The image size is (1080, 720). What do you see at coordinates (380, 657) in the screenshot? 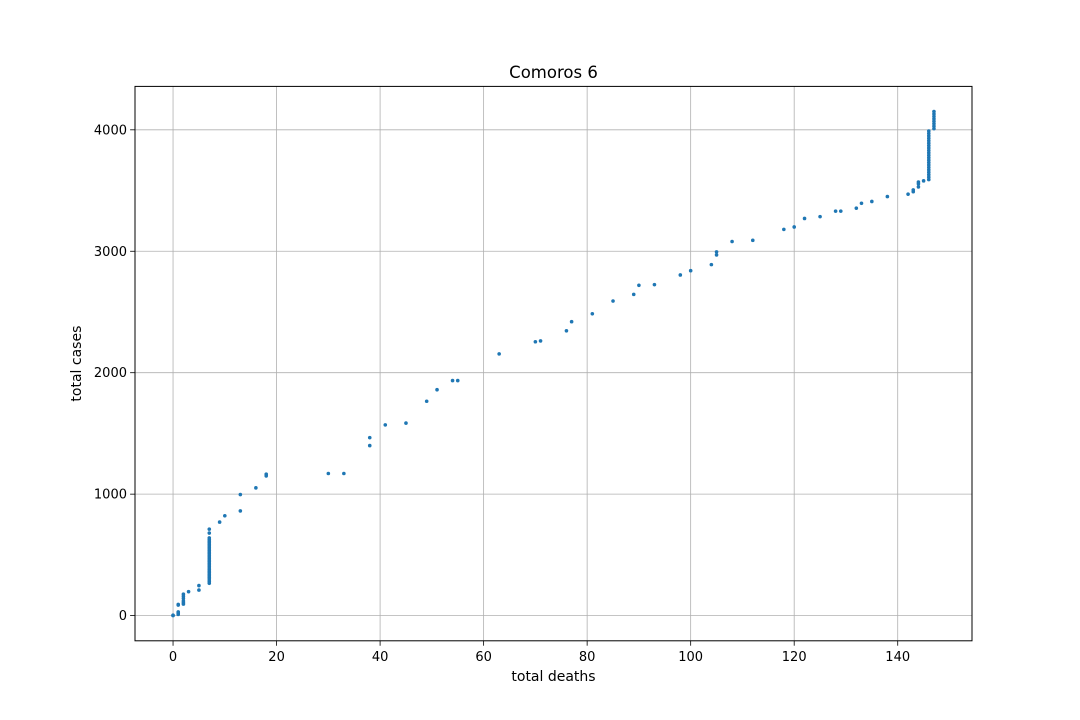
I see `x-tick-label: 40` at bounding box center [380, 657].